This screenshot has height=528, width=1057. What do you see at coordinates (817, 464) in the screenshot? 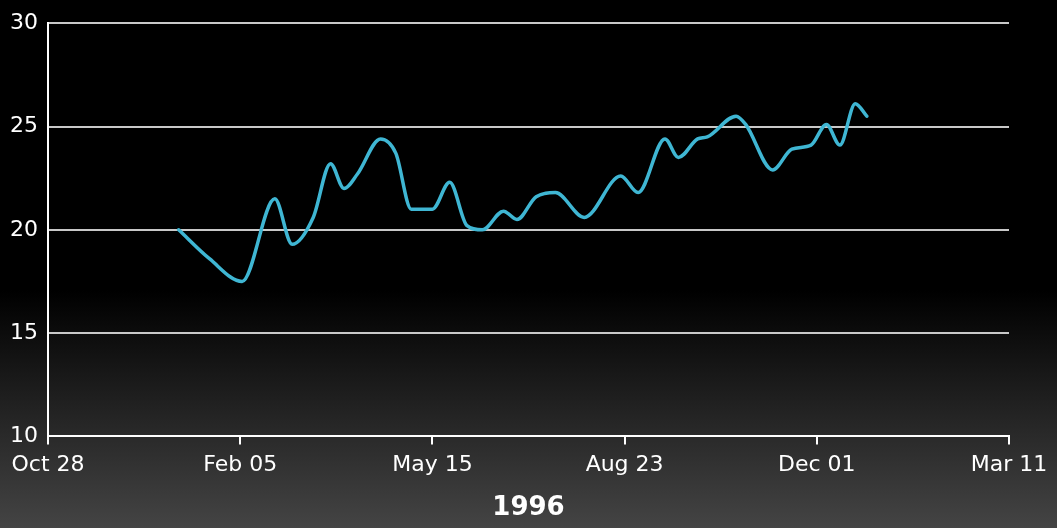
I see `x-tick-label: Dec 01` at bounding box center [817, 464].